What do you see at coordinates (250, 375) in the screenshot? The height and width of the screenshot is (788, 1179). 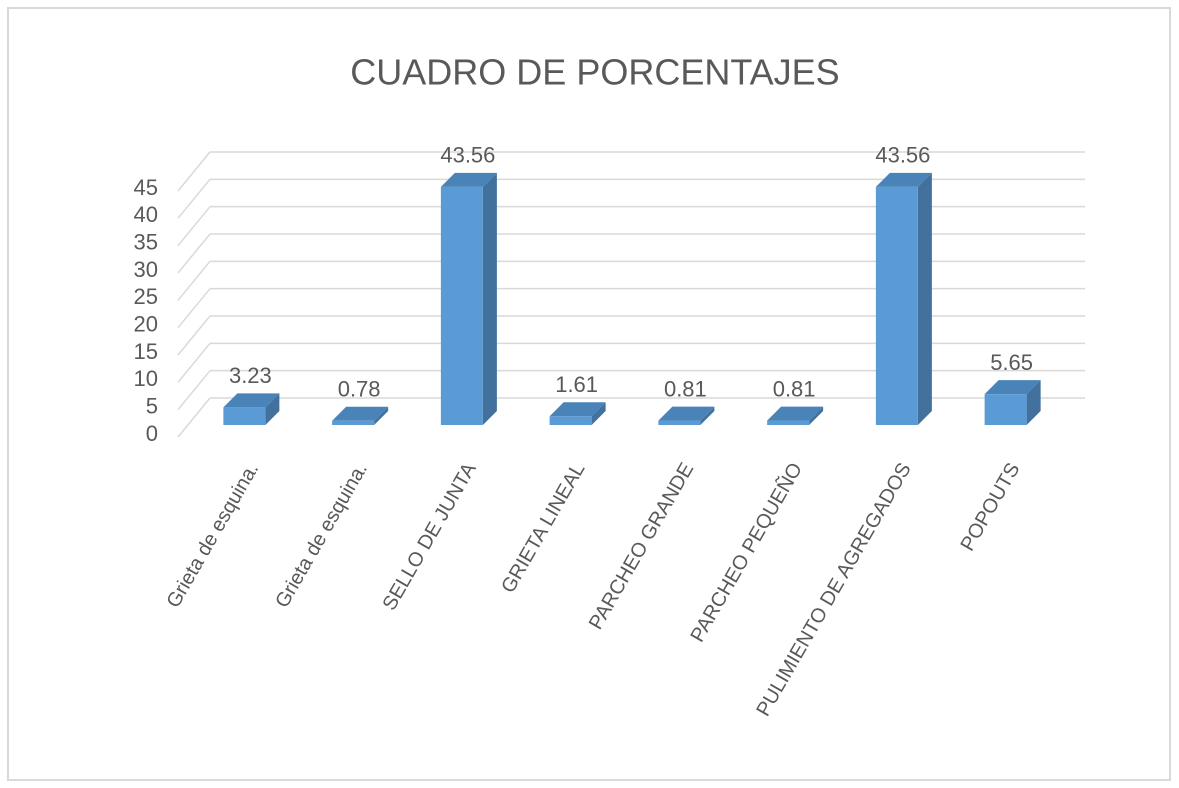 I see `data-label: 3.23` at bounding box center [250, 375].